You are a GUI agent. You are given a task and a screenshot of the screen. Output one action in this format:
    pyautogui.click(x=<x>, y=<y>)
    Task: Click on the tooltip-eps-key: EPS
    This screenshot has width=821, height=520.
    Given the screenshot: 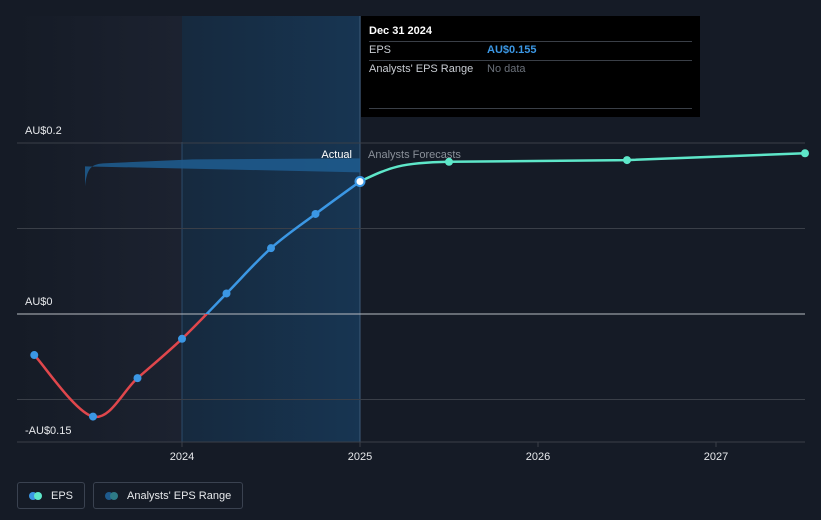 What is the action you would take?
    pyautogui.click(x=380, y=50)
    